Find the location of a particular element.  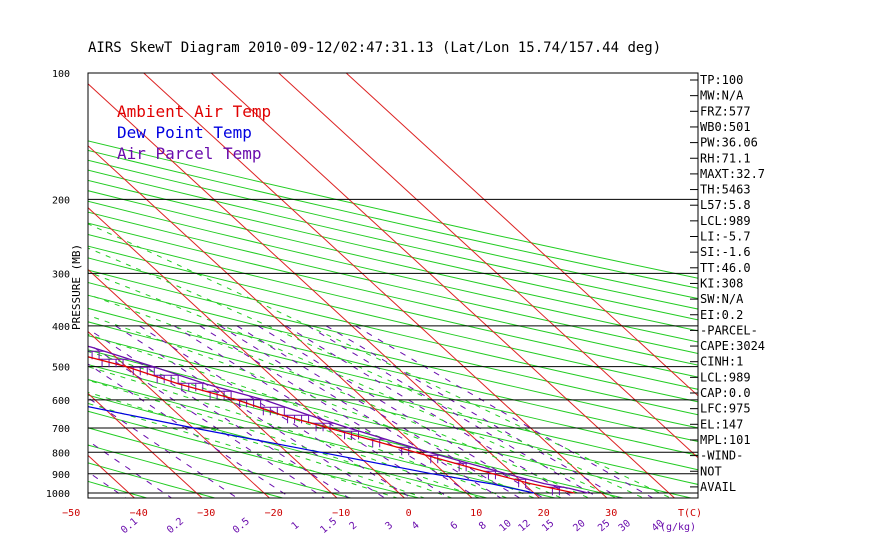

mixing-ratio-tick-label: 3 is located at coordinates (390, 526).